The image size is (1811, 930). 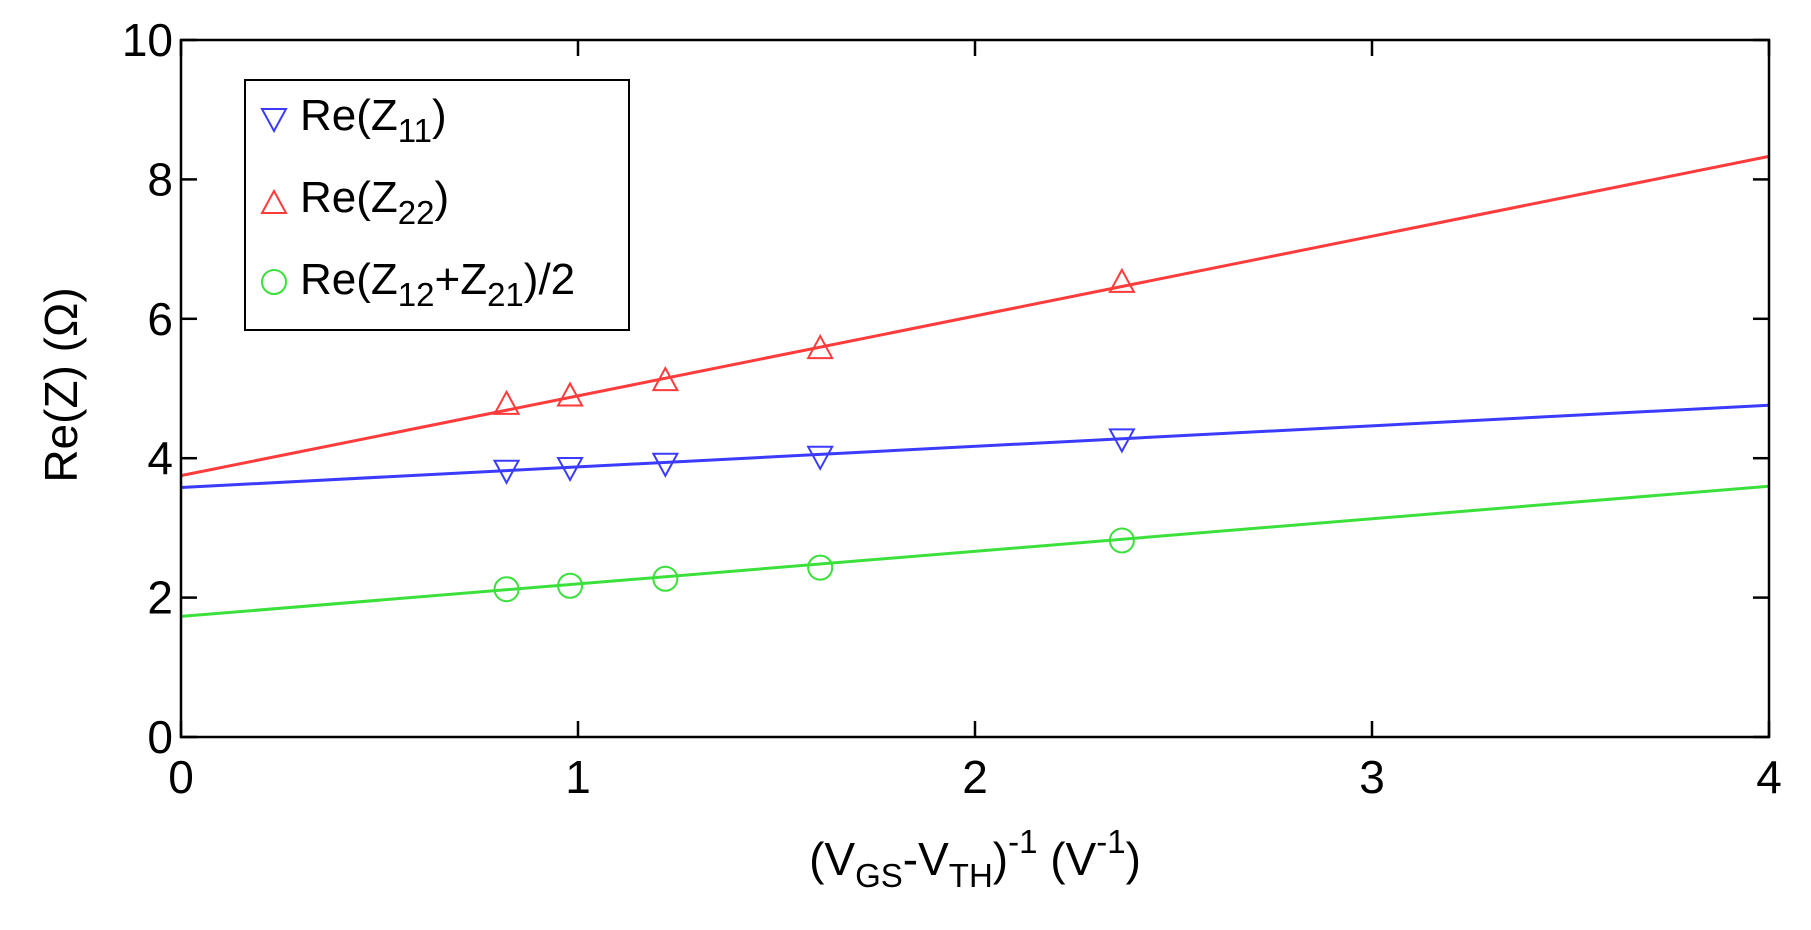 What do you see at coordinates (1372, 777) in the screenshot?
I see `x-tick-label: 3` at bounding box center [1372, 777].